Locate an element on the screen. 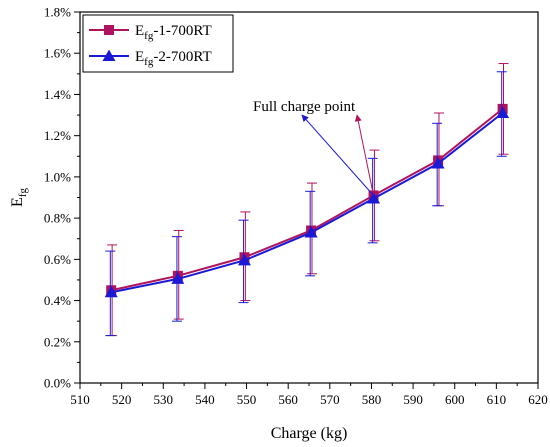 The height and width of the screenshot is (447, 550). x-tick-label: 540 is located at coordinates (205, 399).